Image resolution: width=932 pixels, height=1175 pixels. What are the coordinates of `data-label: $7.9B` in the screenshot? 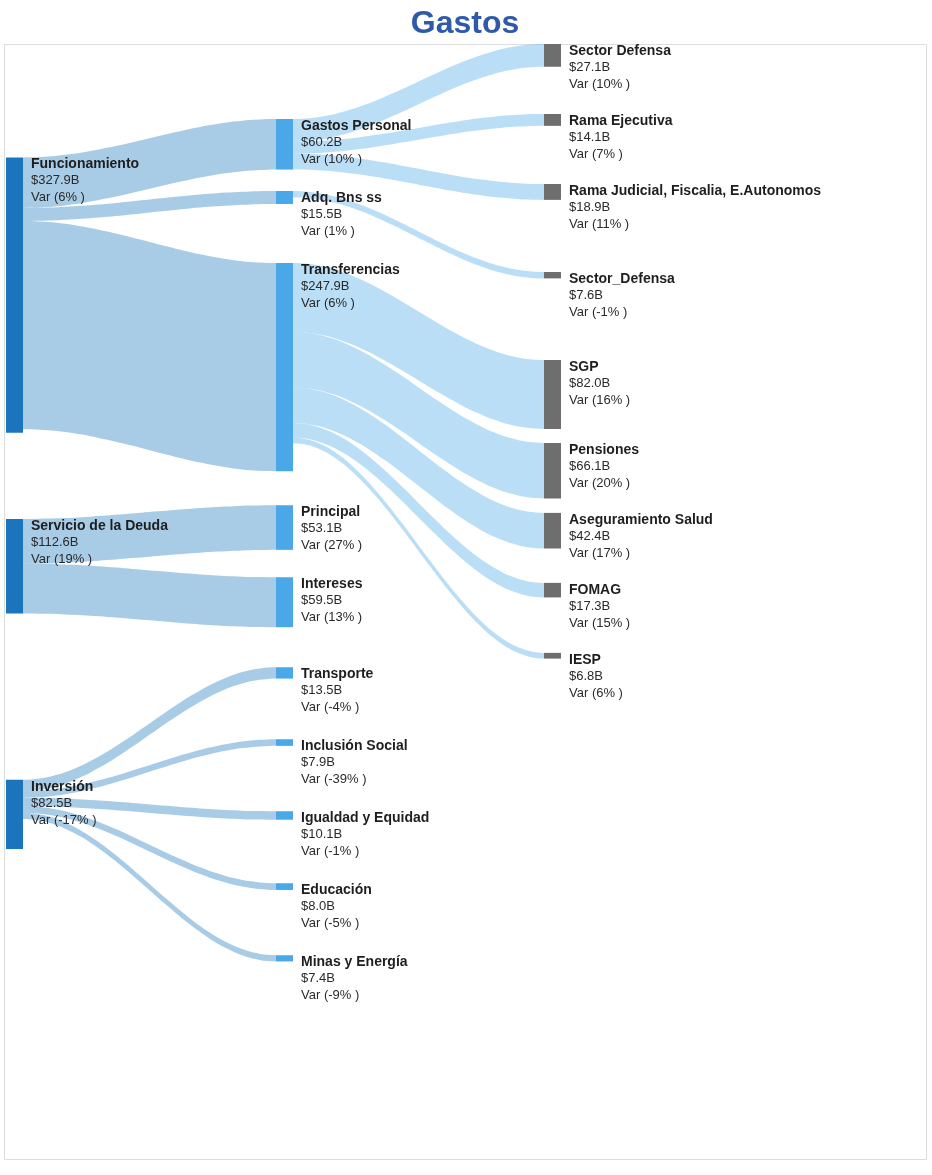 It's located at (318, 762).